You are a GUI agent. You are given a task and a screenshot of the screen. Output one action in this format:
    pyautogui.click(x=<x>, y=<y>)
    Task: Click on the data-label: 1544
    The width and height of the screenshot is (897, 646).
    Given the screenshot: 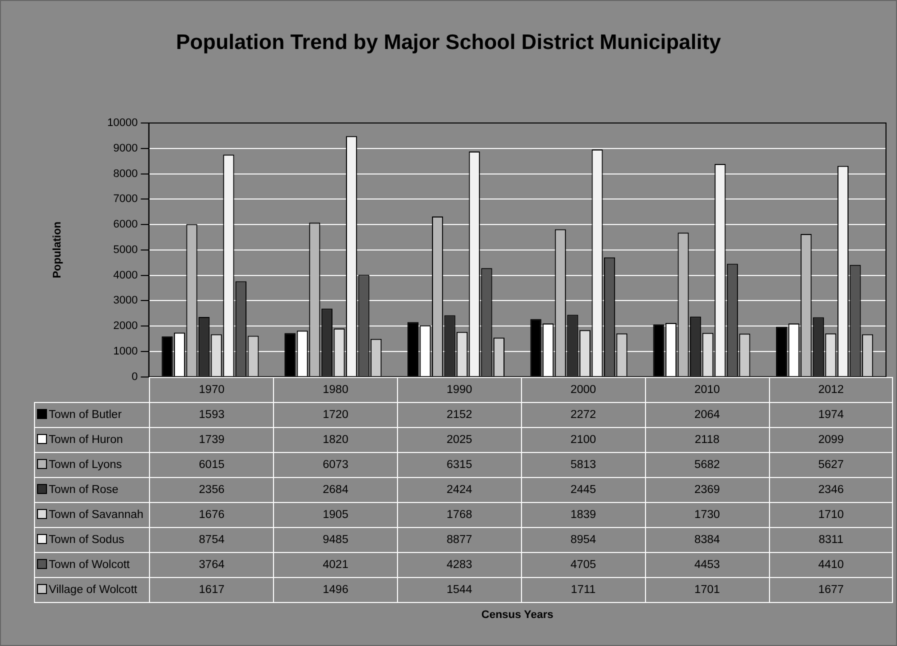 What is the action you would take?
    pyautogui.click(x=460, y=589)
    